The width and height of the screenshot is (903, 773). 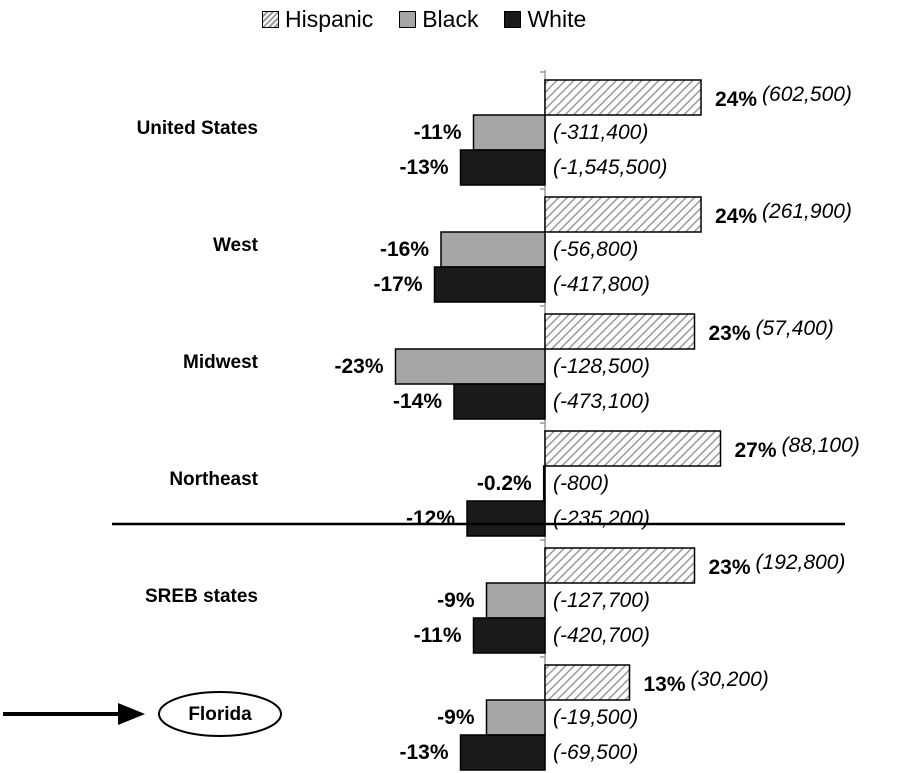 I want to click on bar-white-midwest, so click(x=499, y=401).